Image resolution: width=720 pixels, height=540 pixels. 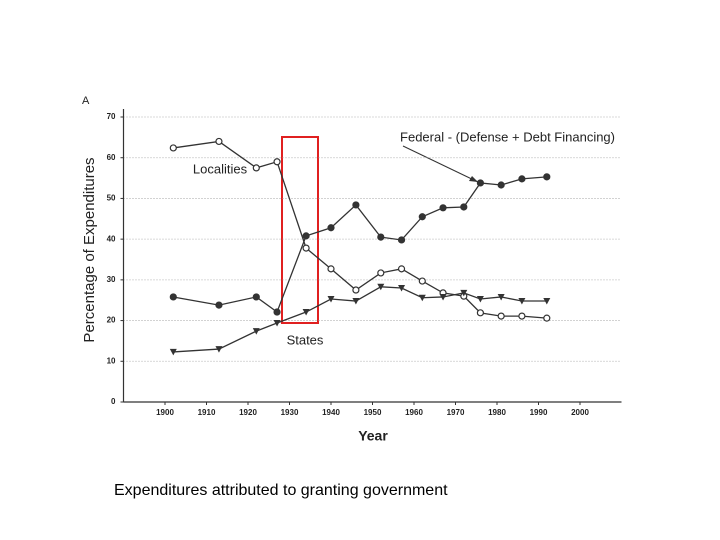 I want to click on x-tick-label: 1940, so click(x=331, y=412).